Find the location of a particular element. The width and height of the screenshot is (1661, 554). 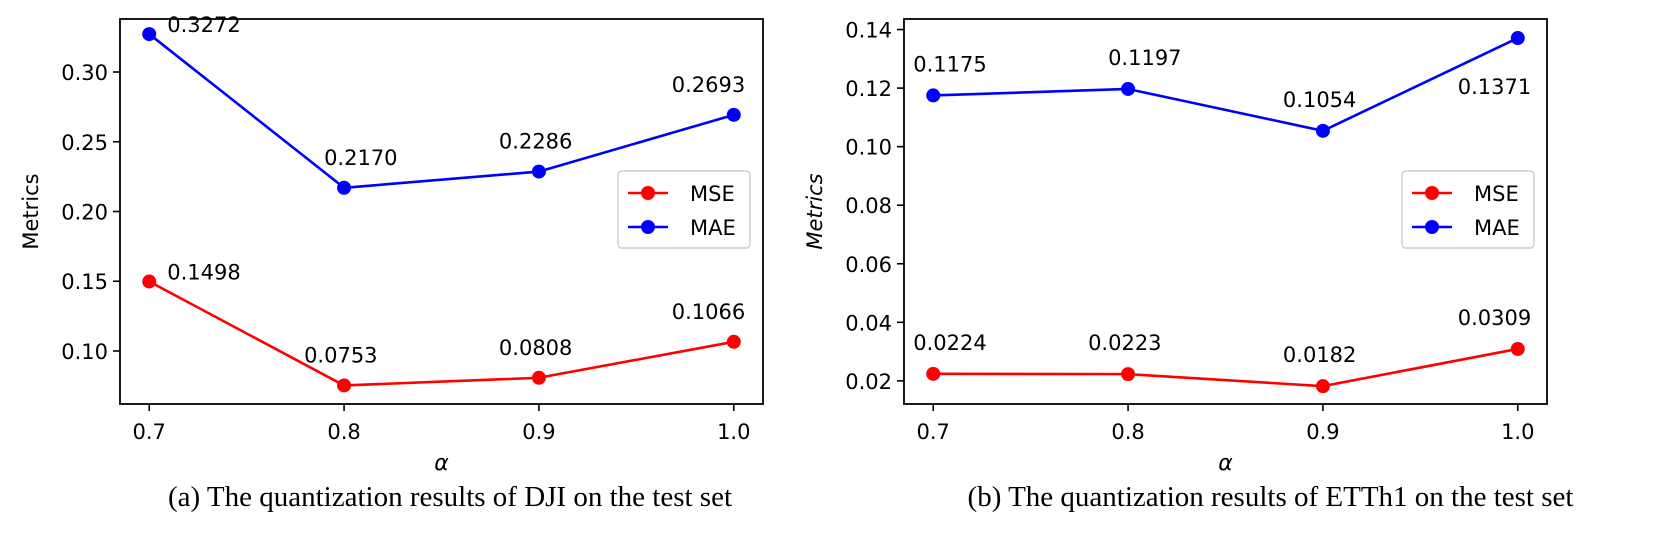

data-label-mae: 0.2286 is located at coordinates (535, 142).